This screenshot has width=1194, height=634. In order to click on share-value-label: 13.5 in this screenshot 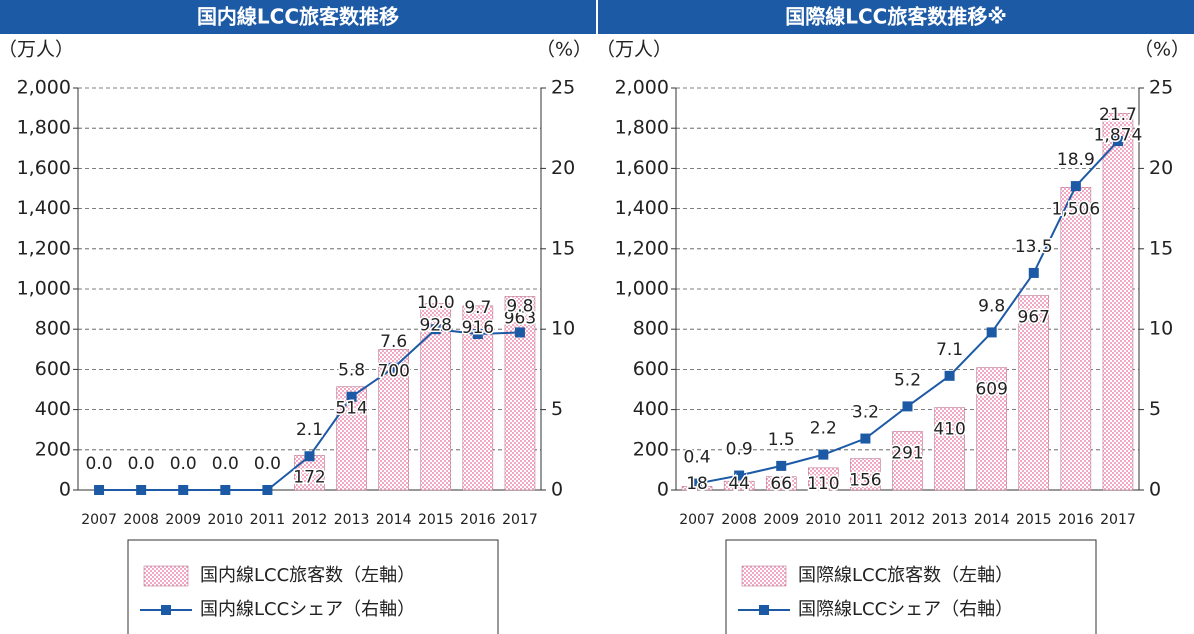, I will do `click(1034, 247)`.